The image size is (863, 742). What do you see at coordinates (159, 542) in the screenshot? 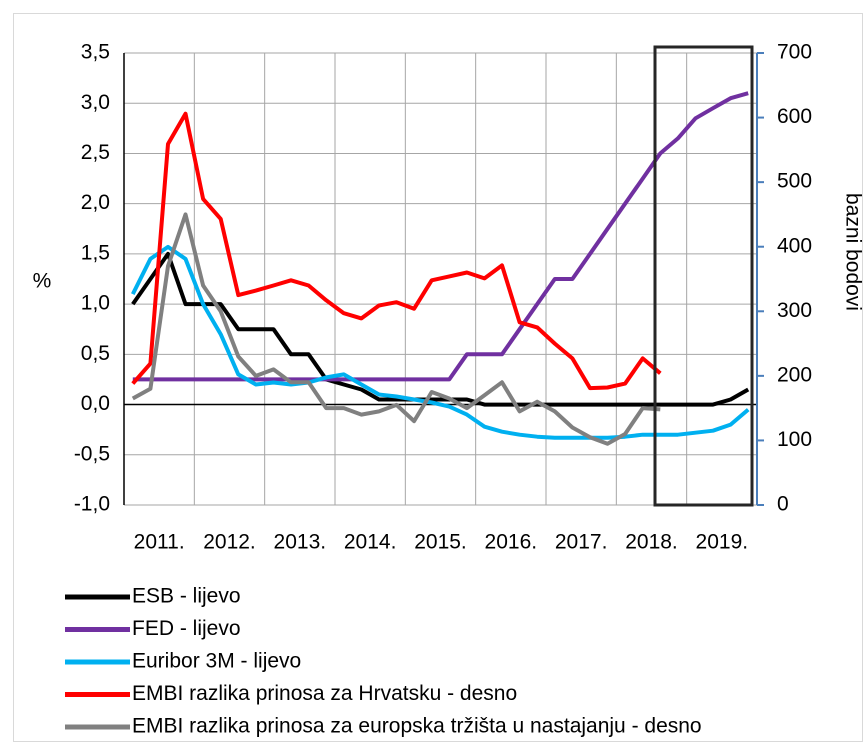
I see `x-tick-label: 2011.` at bounding box center [159, 542].